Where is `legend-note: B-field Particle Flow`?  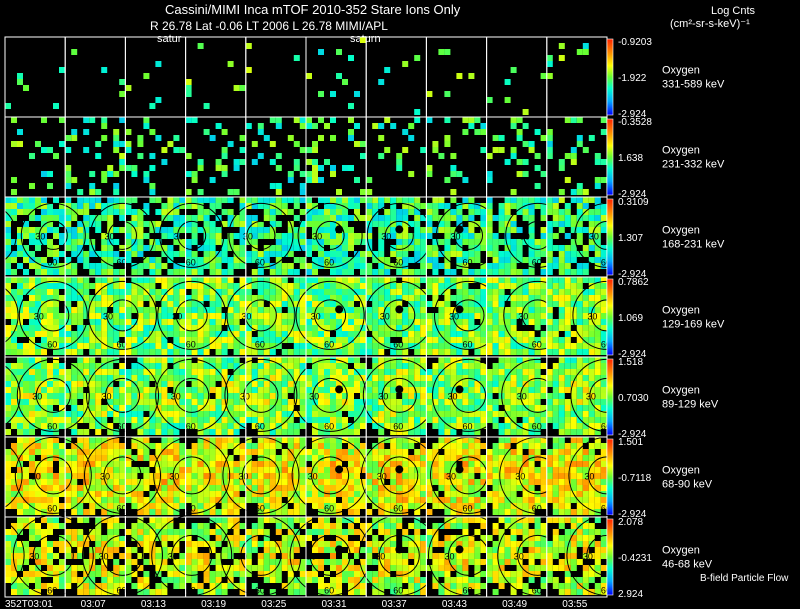 legend-note: B-field Particle Flow is located at coordinates (744, 578).